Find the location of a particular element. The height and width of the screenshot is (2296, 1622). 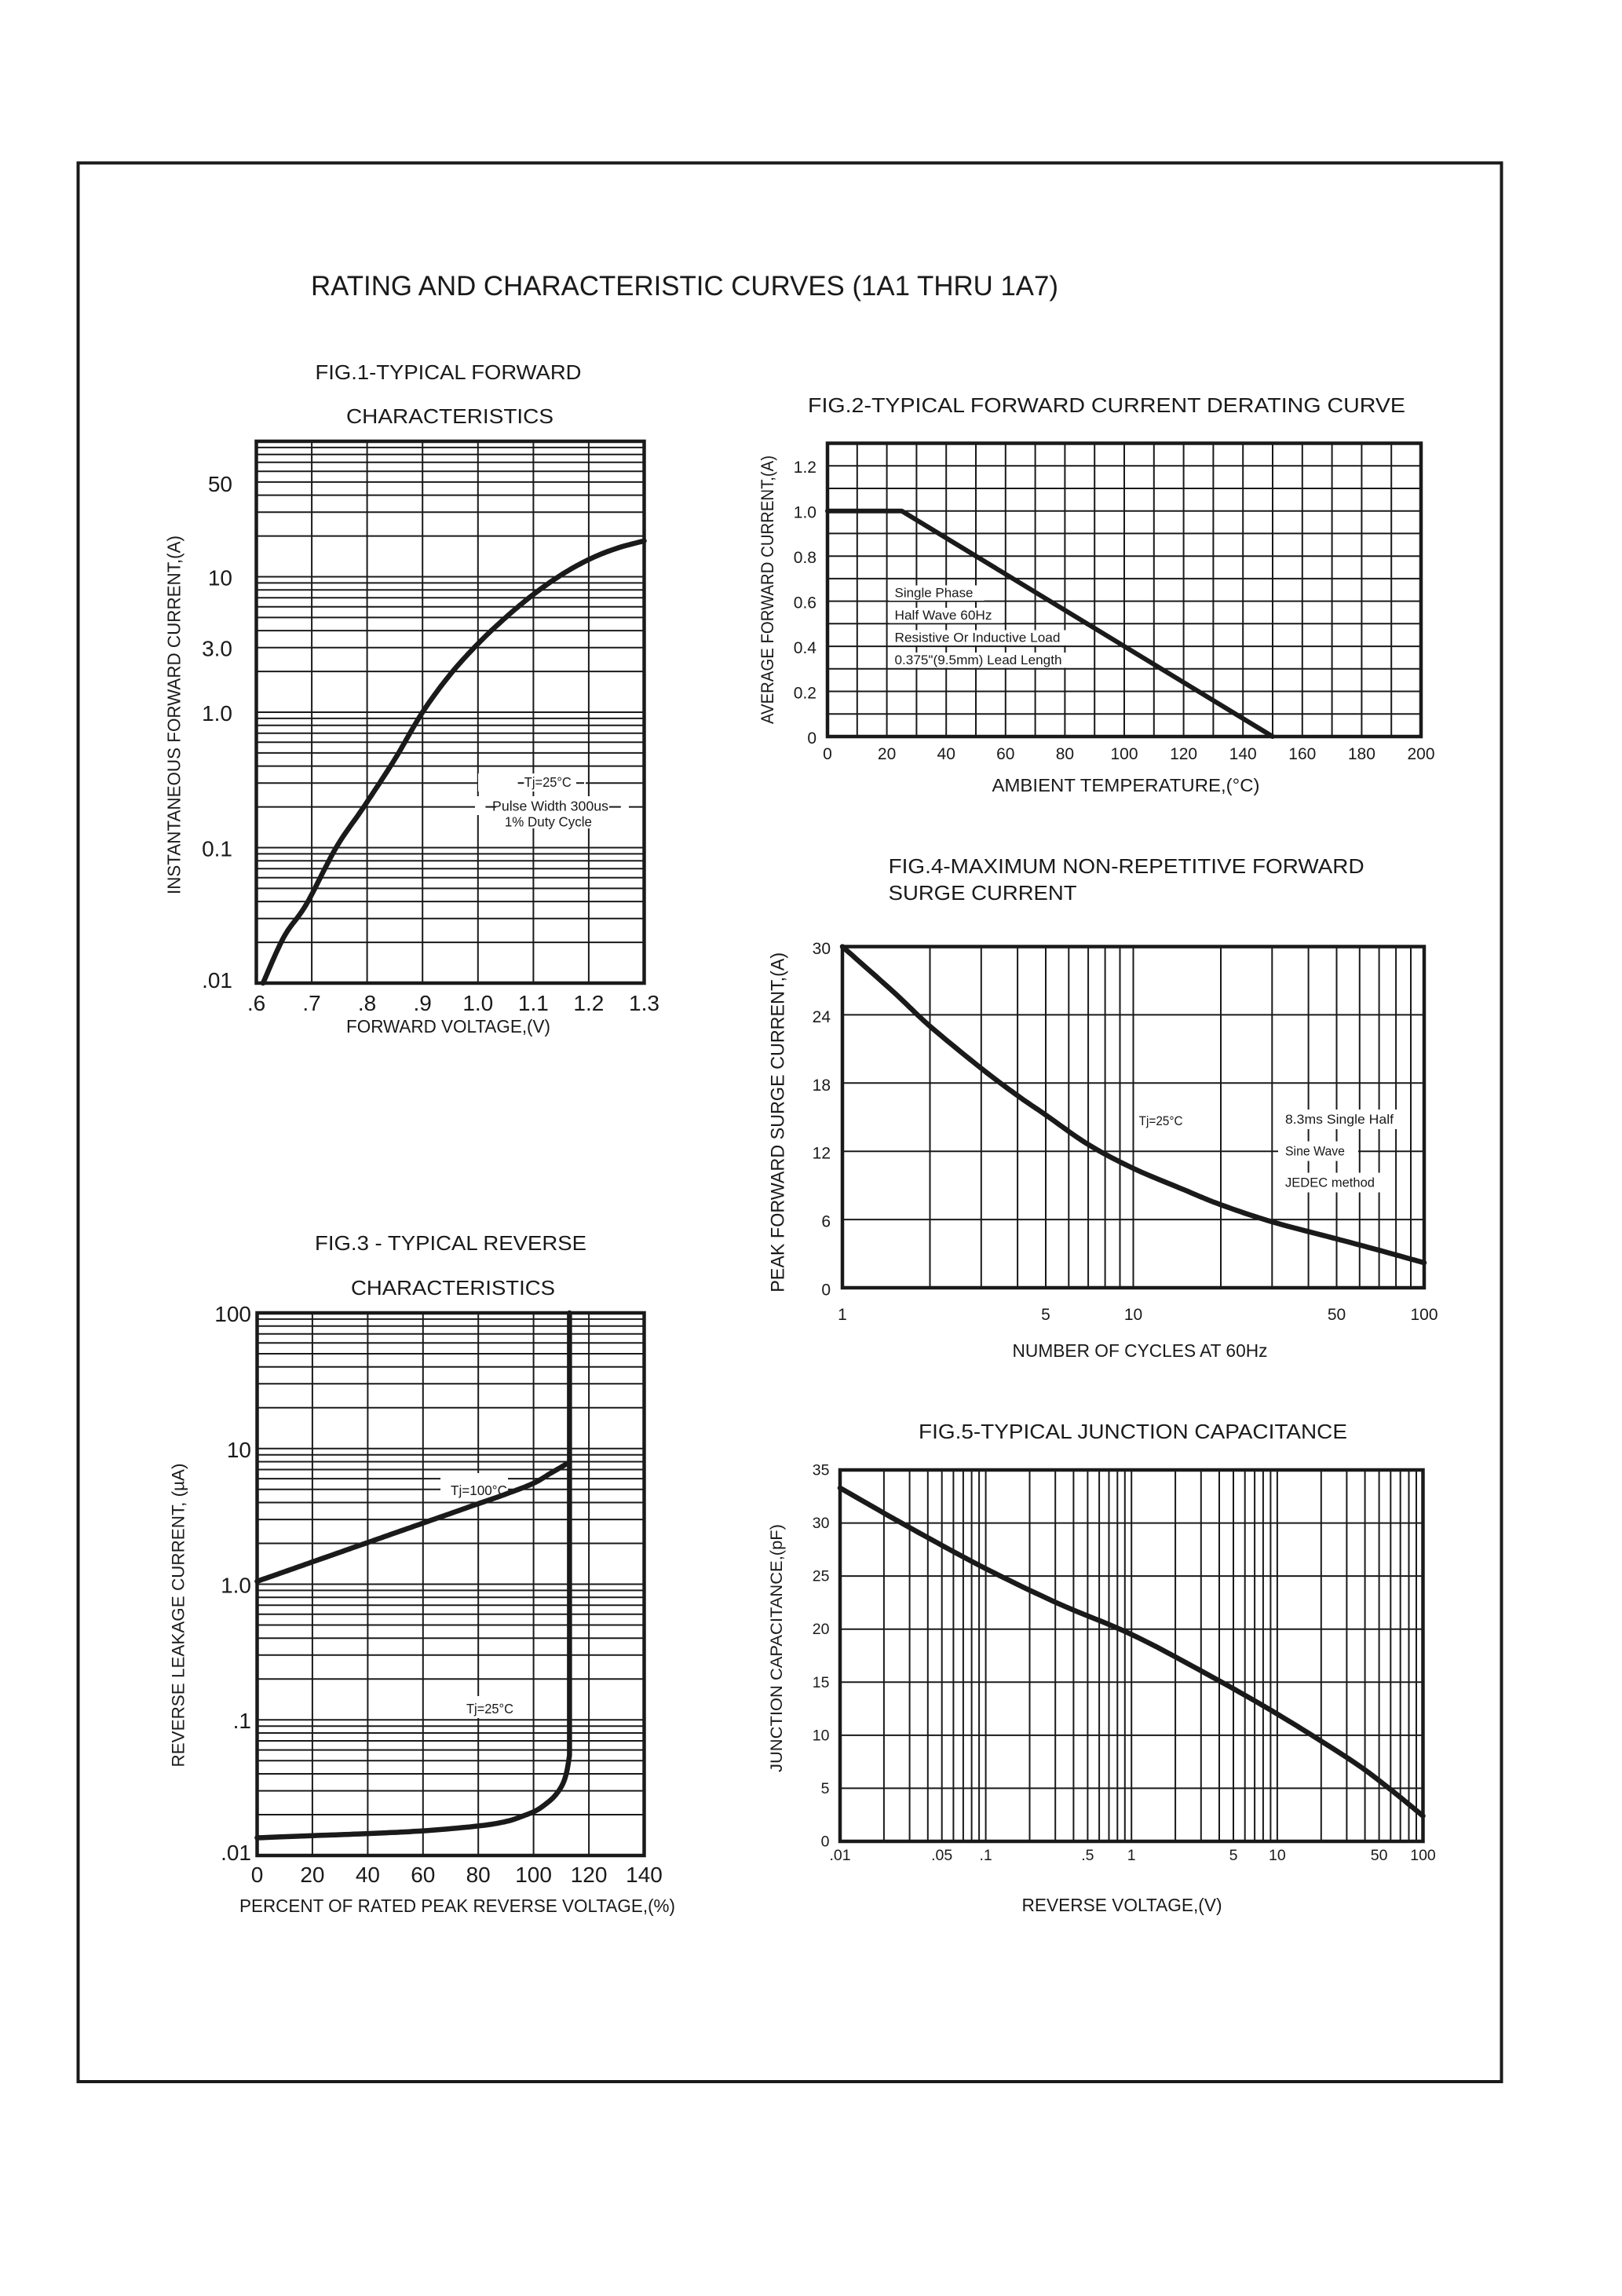

svg-text: NUMBER OF CYCLES AT 60Hz is located at coordinates (1140, 1350).